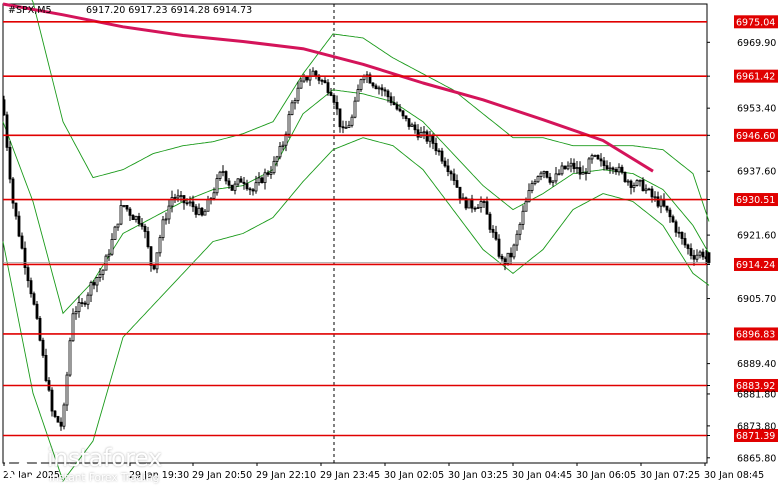  I want to click on level-line: 6883.92, so click(390, 385).